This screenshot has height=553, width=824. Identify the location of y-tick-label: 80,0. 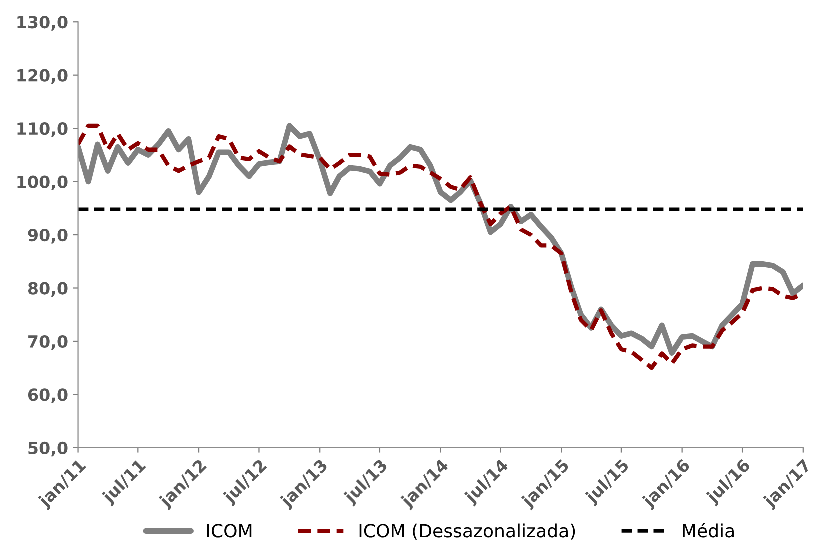
(48, 289).